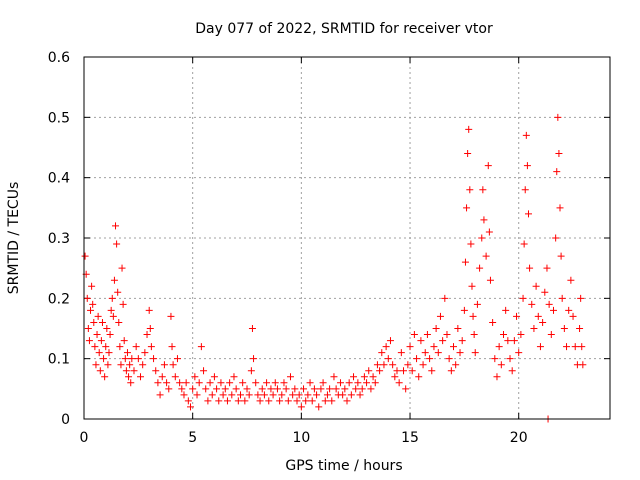 The height and width of the screenshot is (480, 640). I want to click on y-tick-label: 0, so click(65, 420).